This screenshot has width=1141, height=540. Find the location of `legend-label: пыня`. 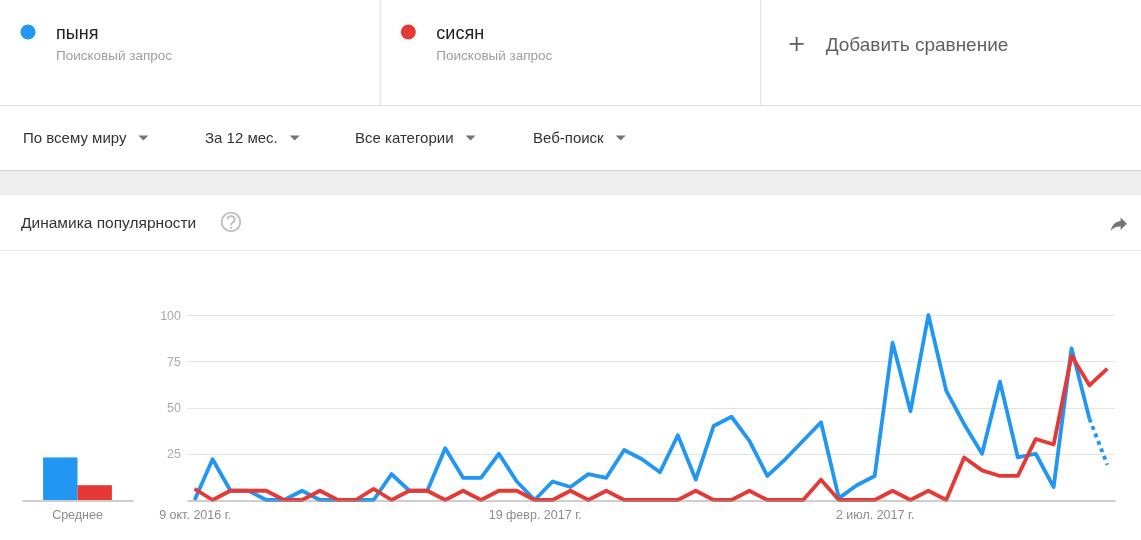

legend-label: пыня is located at coordinates (77, 33).